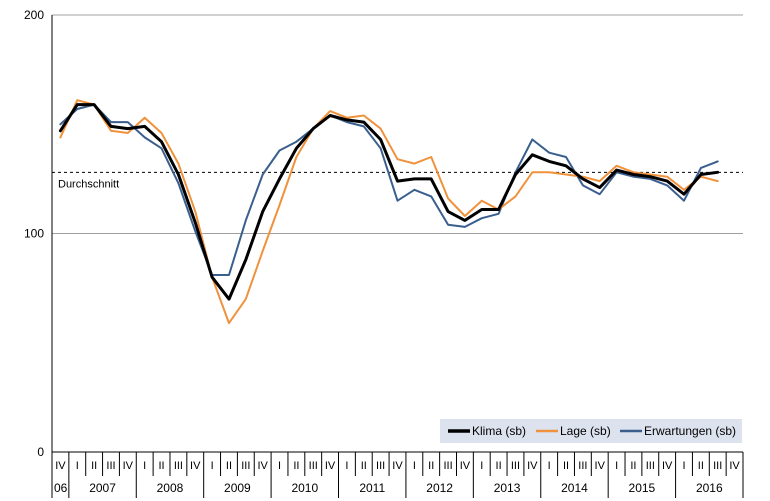 Image resolution: width=770 pixels, height=501 pixels. Describe the element at coordinates (61, 488) in the screenshot. I see `year-label-06: 06` at that location.